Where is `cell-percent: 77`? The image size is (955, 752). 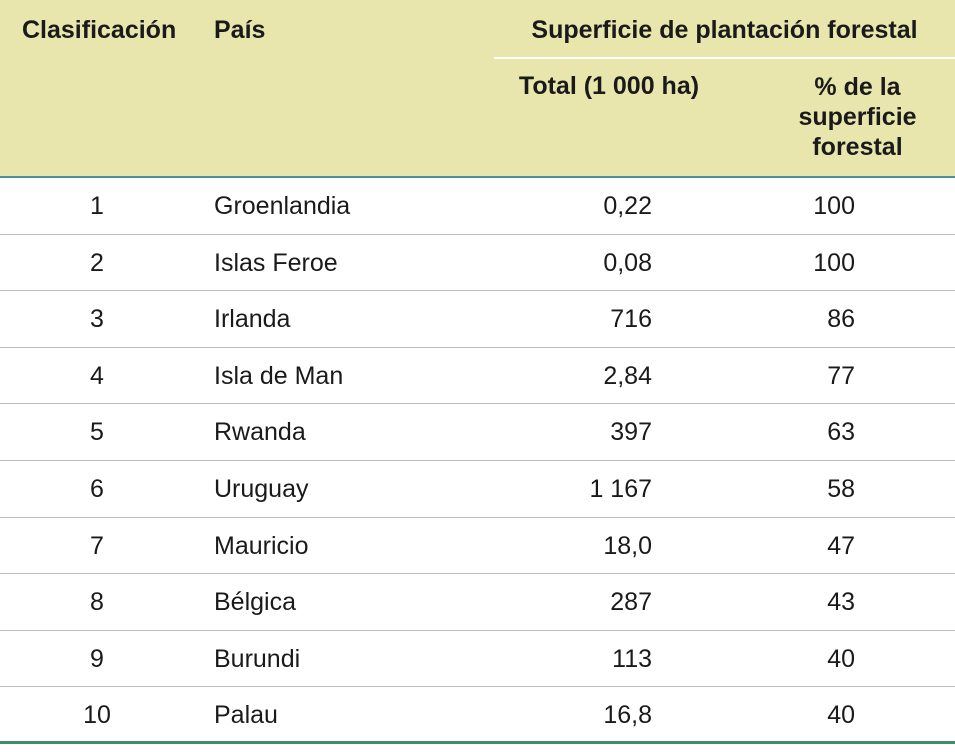
cell-percent: 77 is located at coordinates (841, 375).